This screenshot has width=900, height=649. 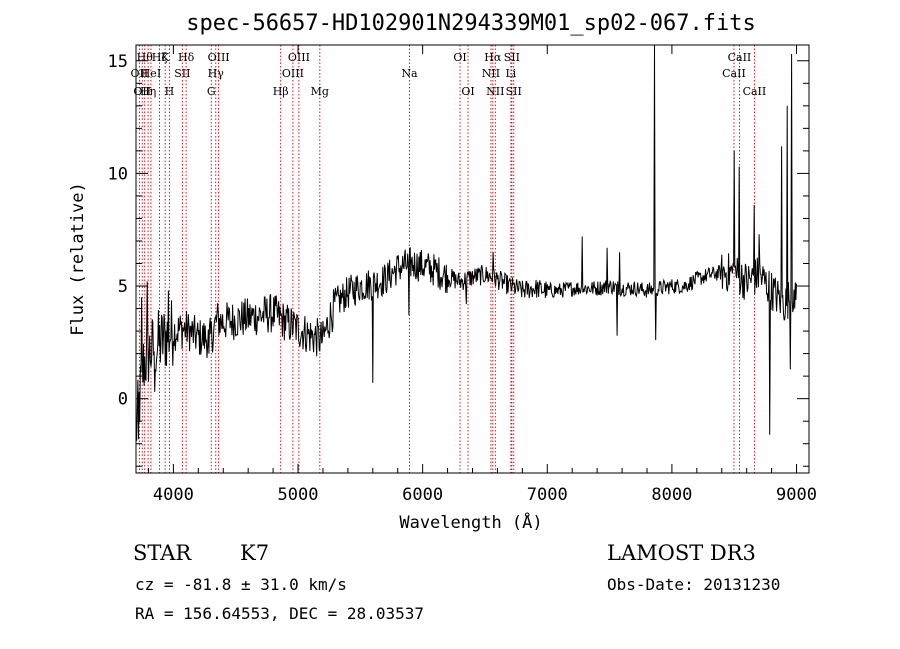 What do you see at coordinates (422, 495) in the screenshot?
I see `x-tick-label: 6000` at bounding box center [422, 495].